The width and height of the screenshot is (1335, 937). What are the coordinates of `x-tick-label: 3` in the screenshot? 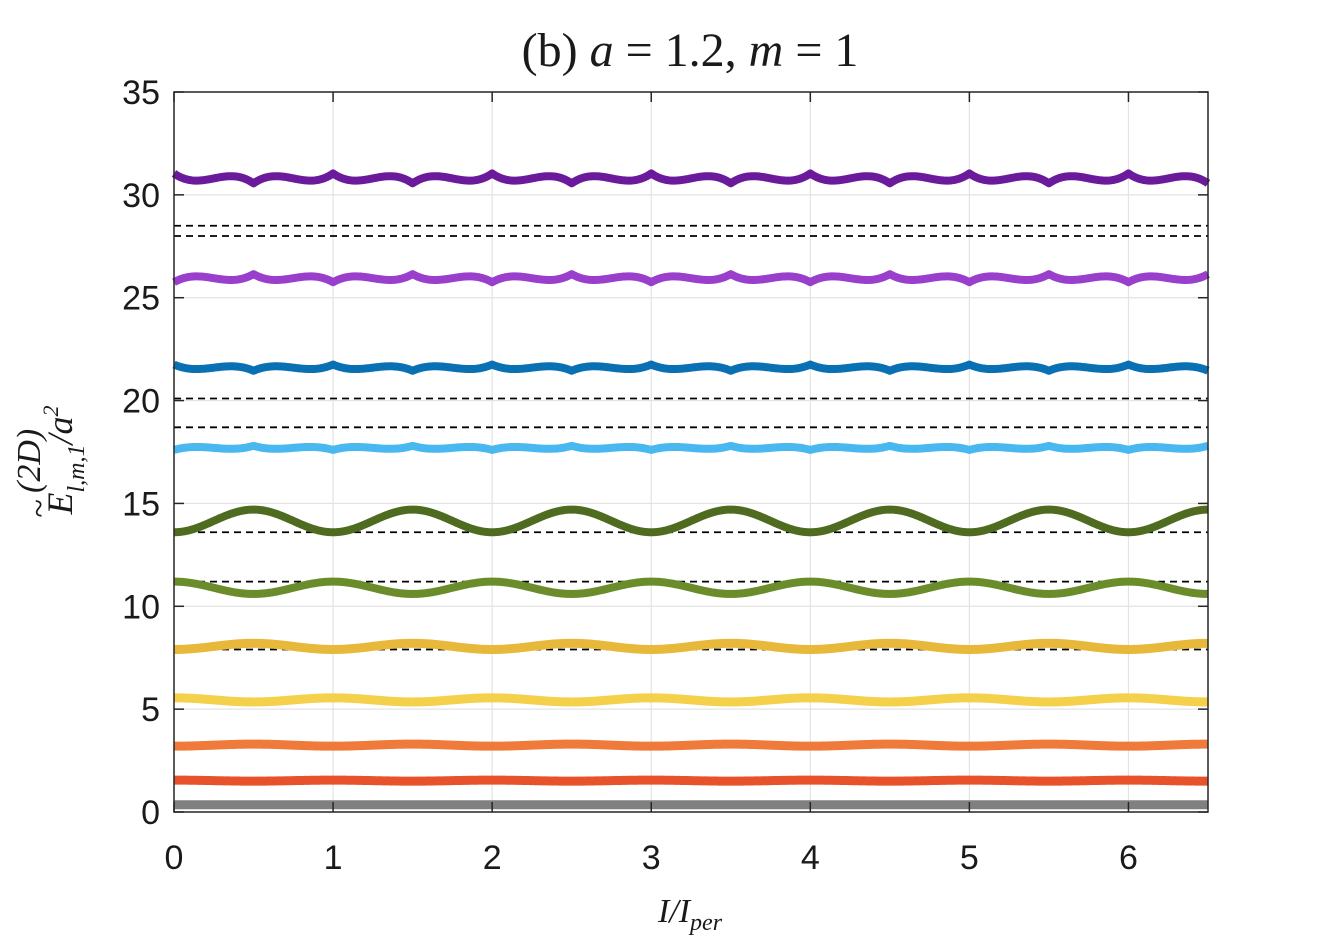 It's located at (651, 858).